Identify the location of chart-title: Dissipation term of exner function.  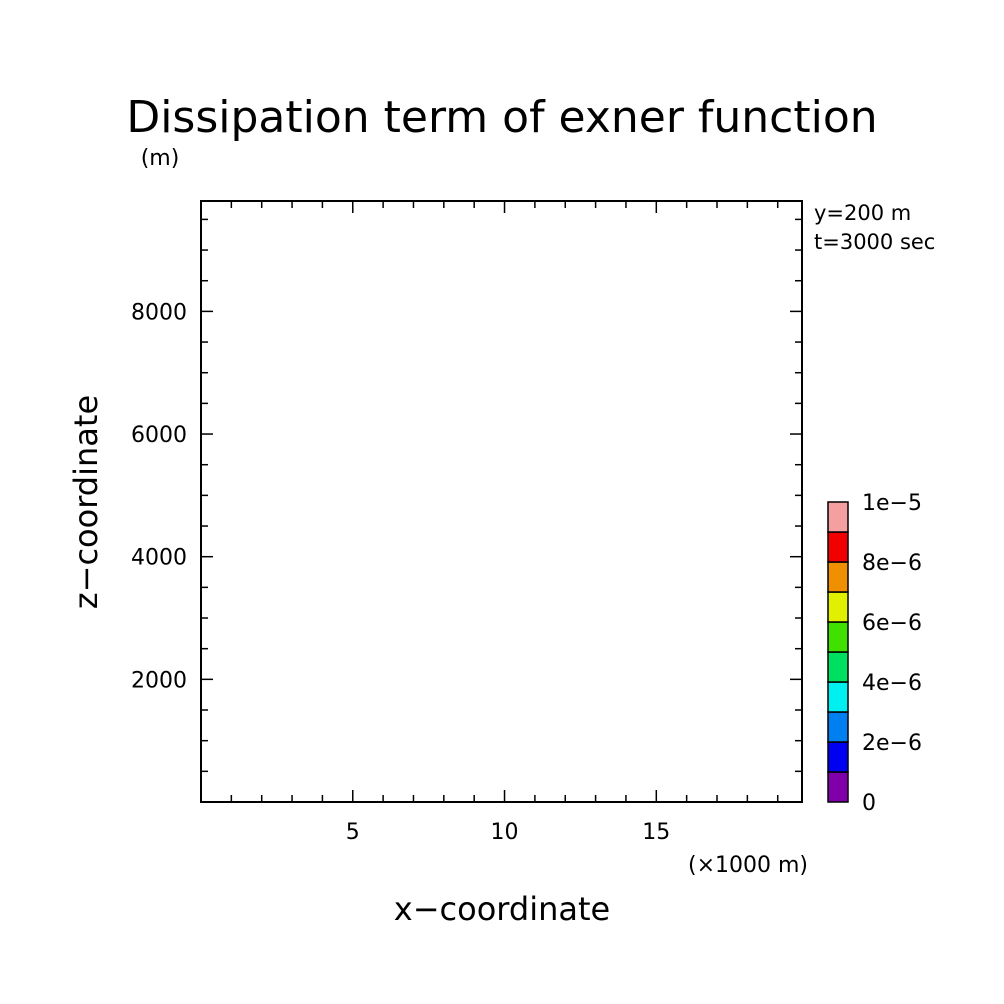
(501, 117).